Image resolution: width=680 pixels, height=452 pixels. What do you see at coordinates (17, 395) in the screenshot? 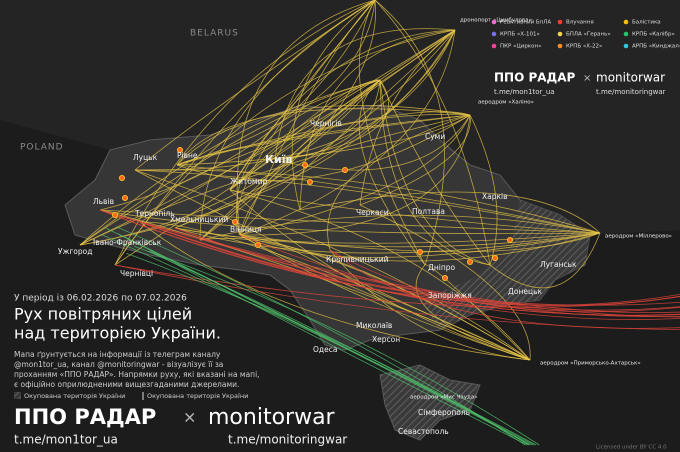
I see `hatch-swatch` at bounding box center [17, 395].